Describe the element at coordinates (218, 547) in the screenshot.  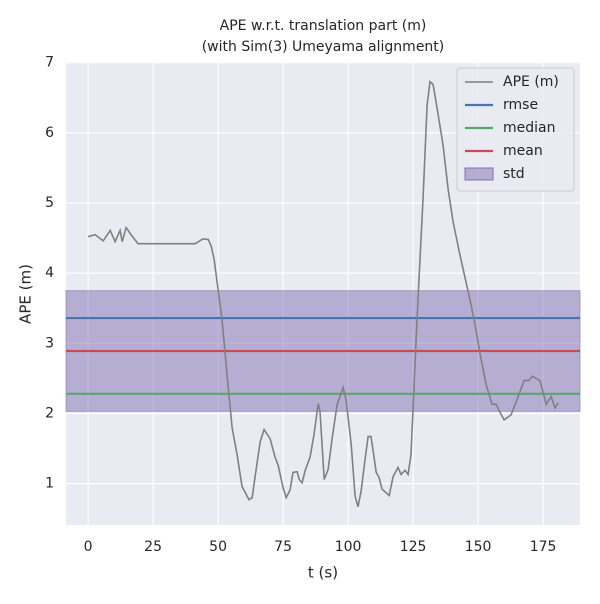
I see `x-tick-label: 50` at that location.